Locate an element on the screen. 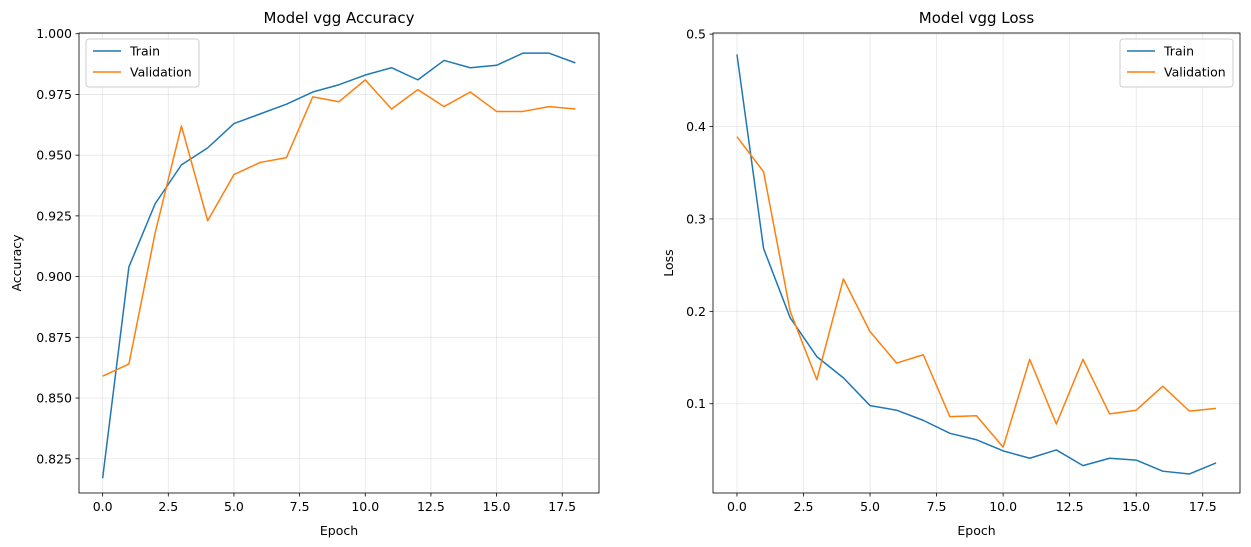 This screenshot has width=1251, height=547. y-tick-label: 0.825 is located at coordinates (54, 458).